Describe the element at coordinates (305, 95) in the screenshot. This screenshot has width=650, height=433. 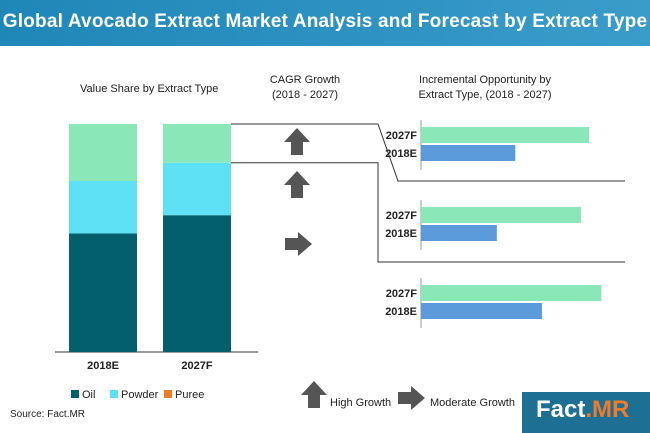
I see `cagr-title-line2: (2018 - 2027)` at that location.